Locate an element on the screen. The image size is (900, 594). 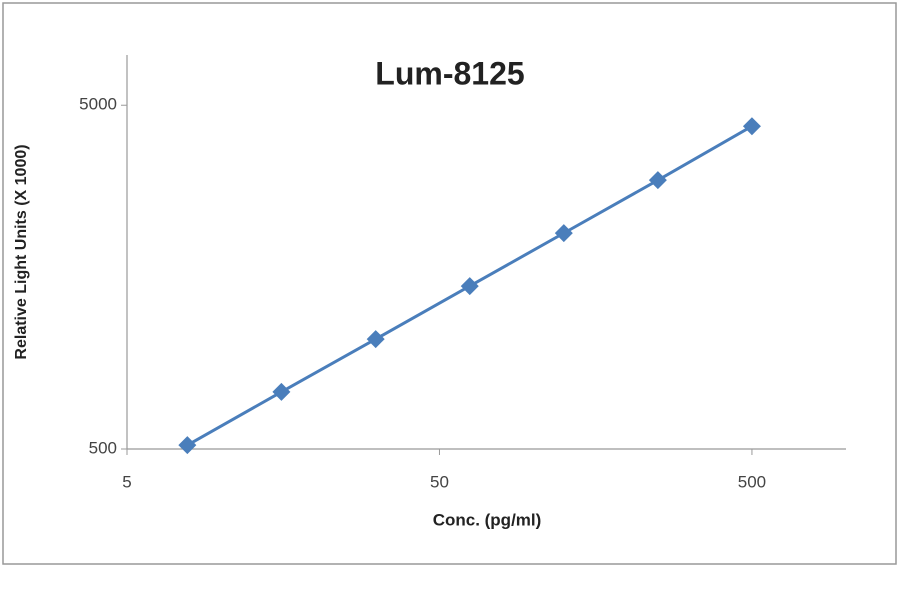
chart-title: Lum-8125 is located at coordinates (449, 73).